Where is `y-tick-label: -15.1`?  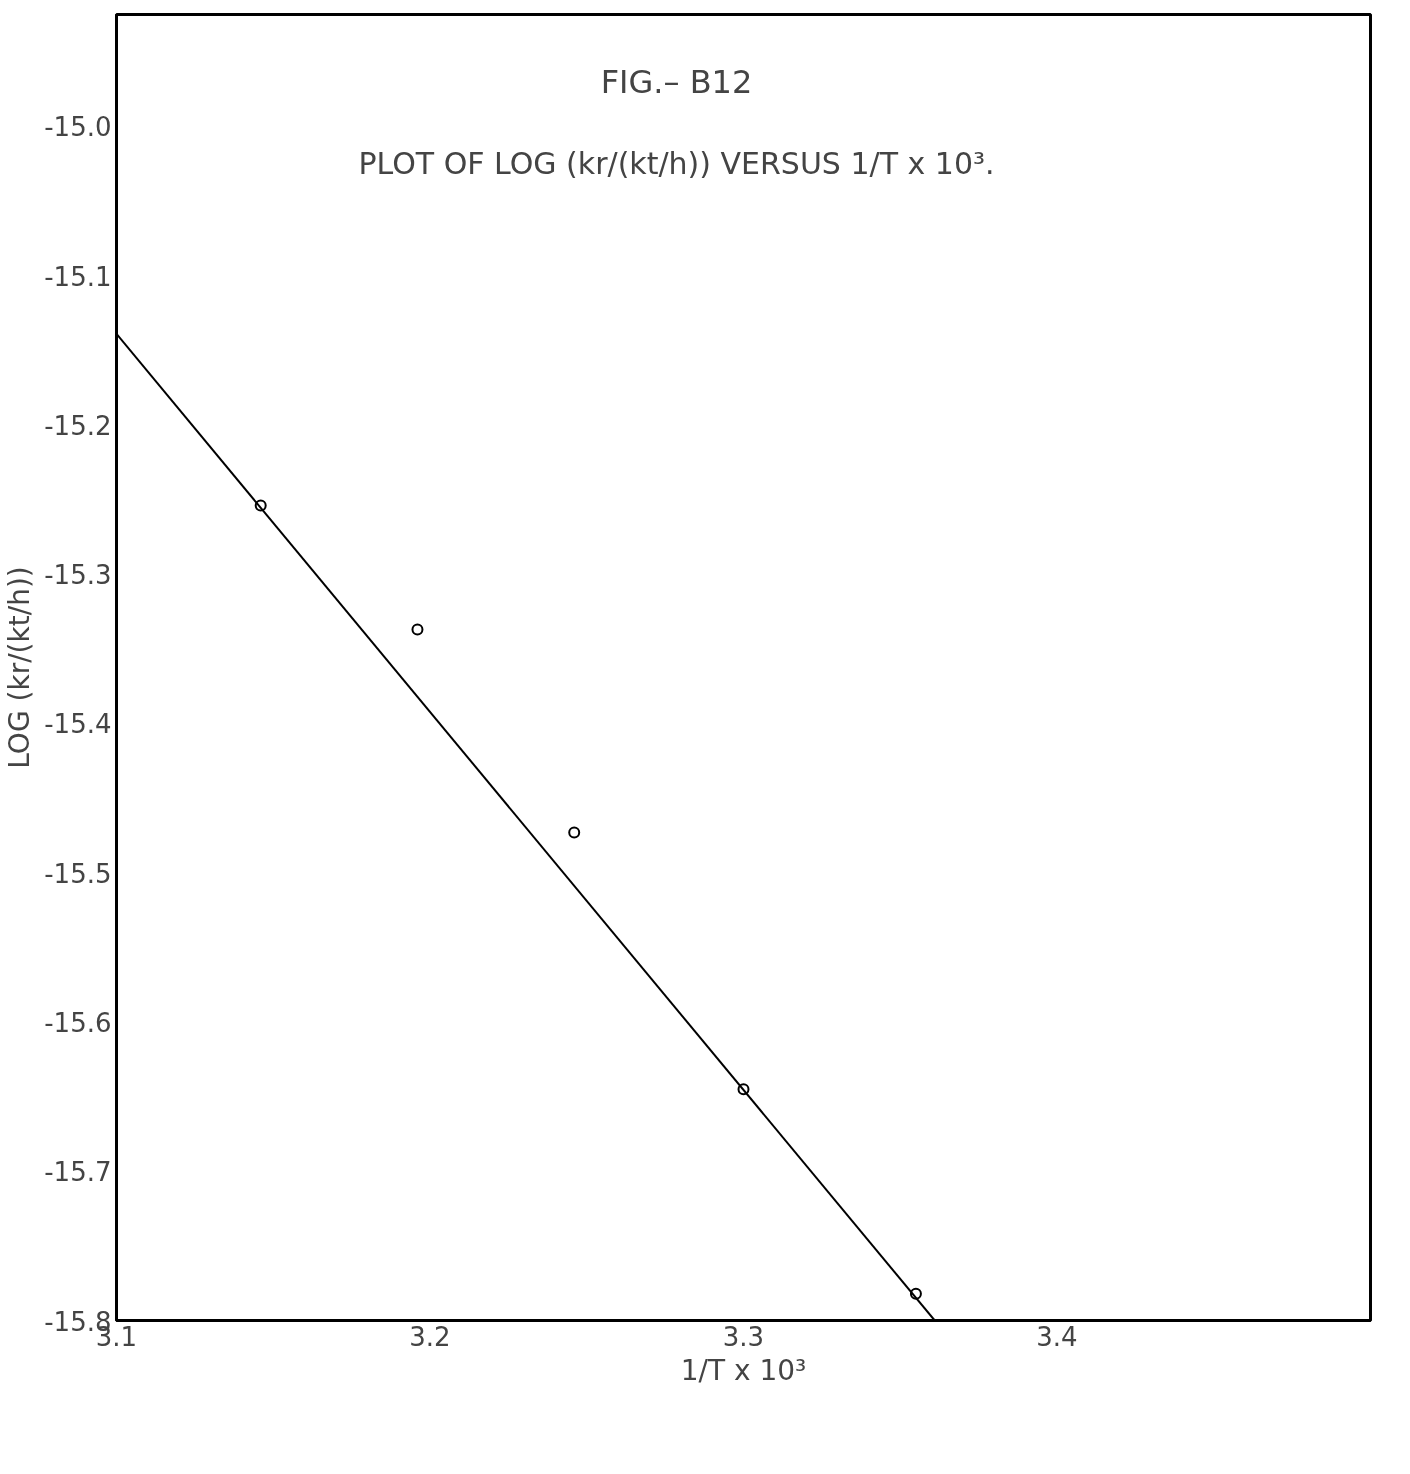
y-tick-label: -15.1 is located at coordinates (78, 276).